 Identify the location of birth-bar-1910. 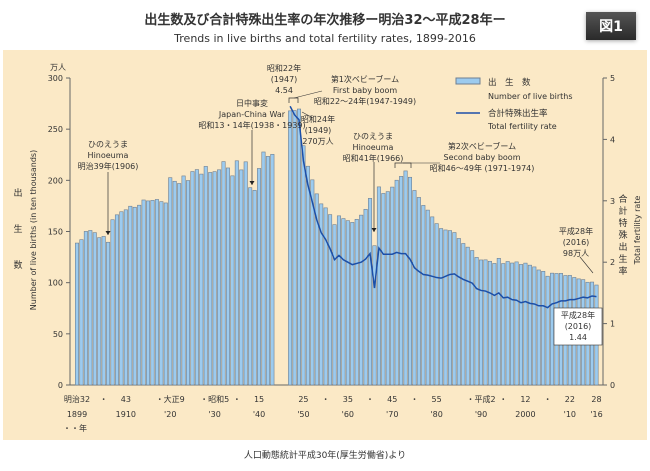
(125, 297).